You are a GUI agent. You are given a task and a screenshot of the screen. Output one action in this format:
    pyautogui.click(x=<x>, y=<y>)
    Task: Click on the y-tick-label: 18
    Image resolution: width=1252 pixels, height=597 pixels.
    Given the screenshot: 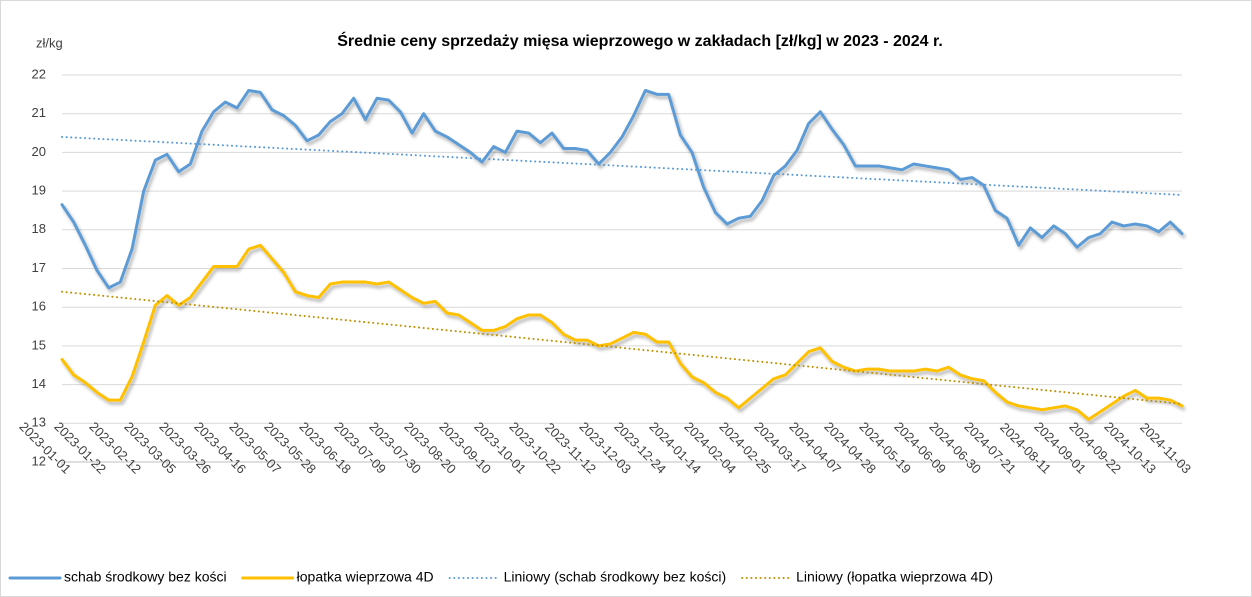 What is the action you would take?
    pyautogui.click(x=39, y=228)
    